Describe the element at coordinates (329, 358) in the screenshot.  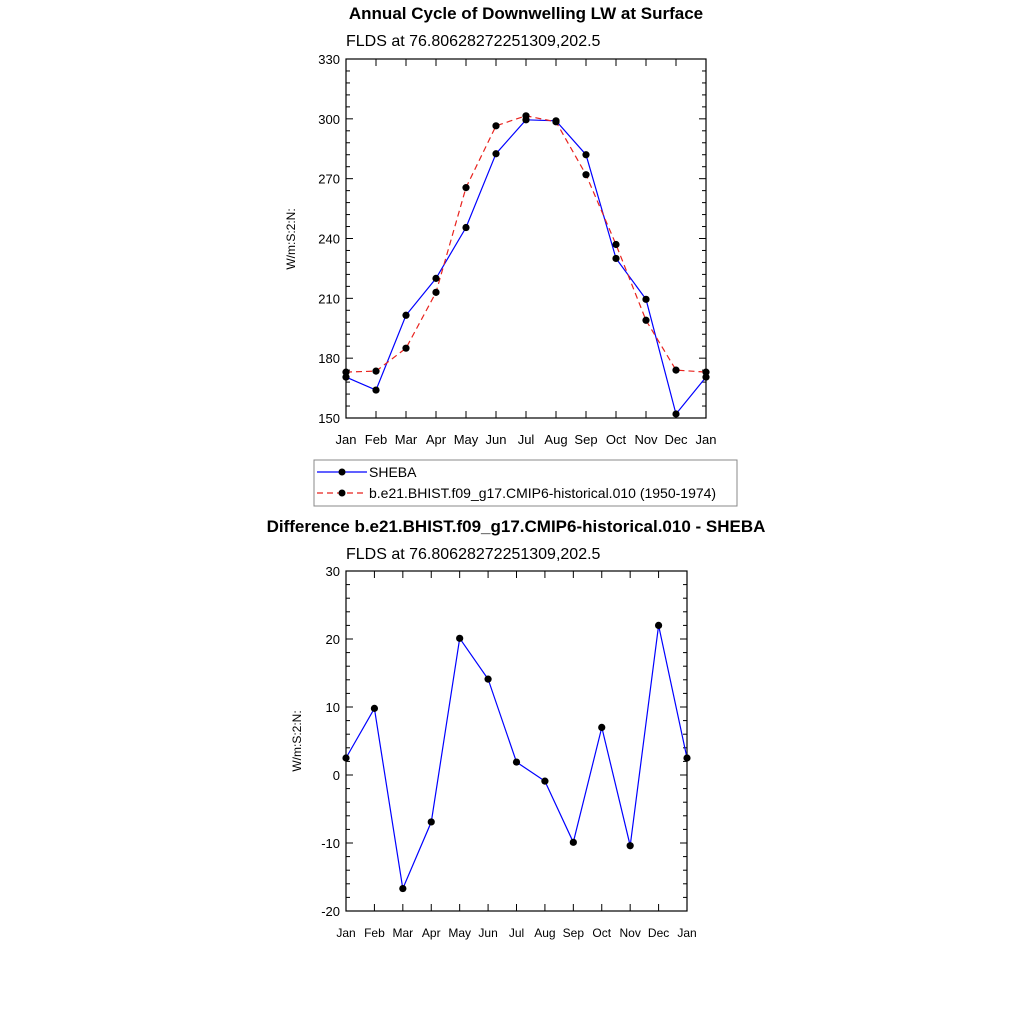
I see `chart1-y-tick-label: 180` at that location.